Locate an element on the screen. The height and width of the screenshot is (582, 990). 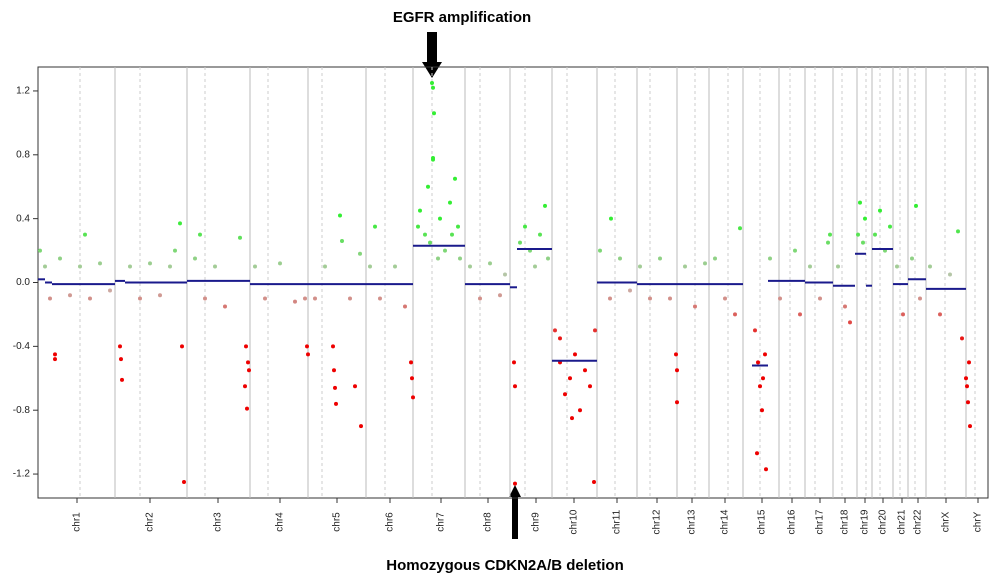
x-tick-label: chrX is located at coordinates (946, 521).